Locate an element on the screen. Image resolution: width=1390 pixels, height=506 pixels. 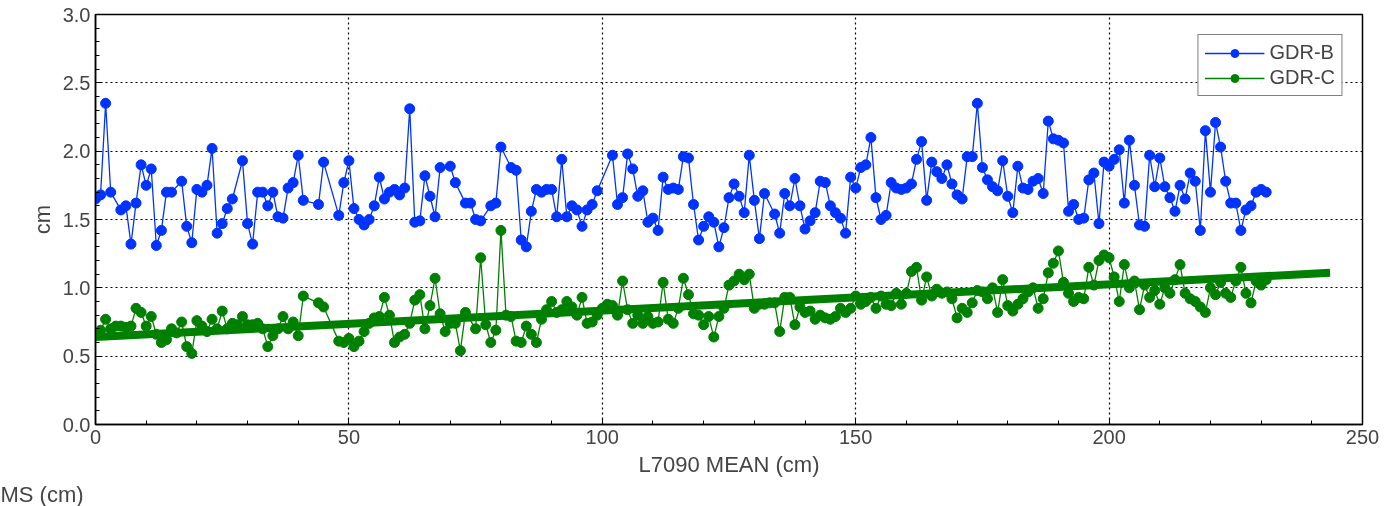
y-tick-label: 1.0 is located at coordinates (76, 287).